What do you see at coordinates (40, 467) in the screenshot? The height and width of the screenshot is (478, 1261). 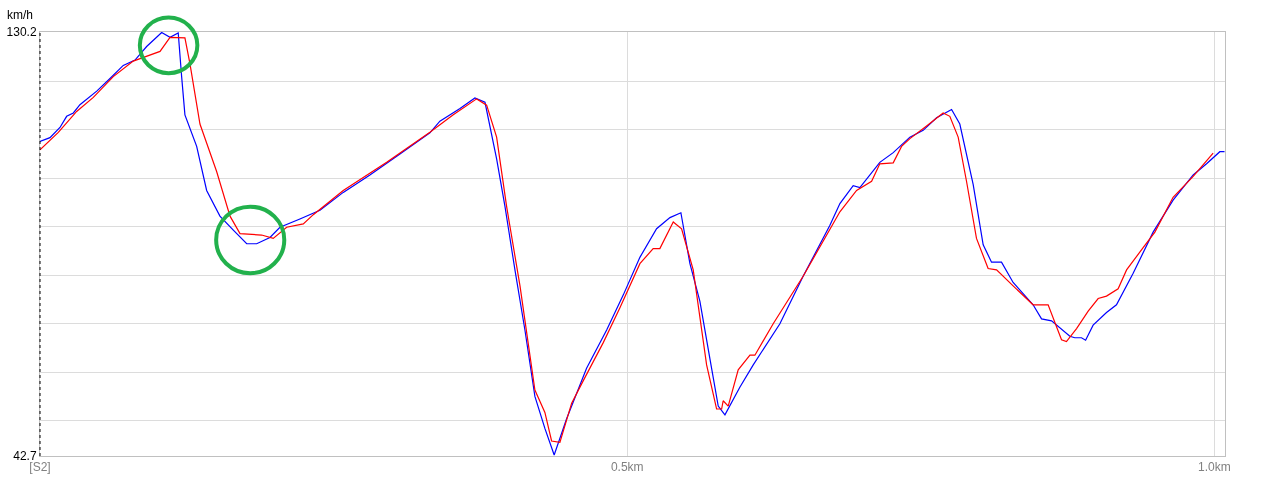 I see `x-tick-label: [S2]` at bounding box center [40, 467].